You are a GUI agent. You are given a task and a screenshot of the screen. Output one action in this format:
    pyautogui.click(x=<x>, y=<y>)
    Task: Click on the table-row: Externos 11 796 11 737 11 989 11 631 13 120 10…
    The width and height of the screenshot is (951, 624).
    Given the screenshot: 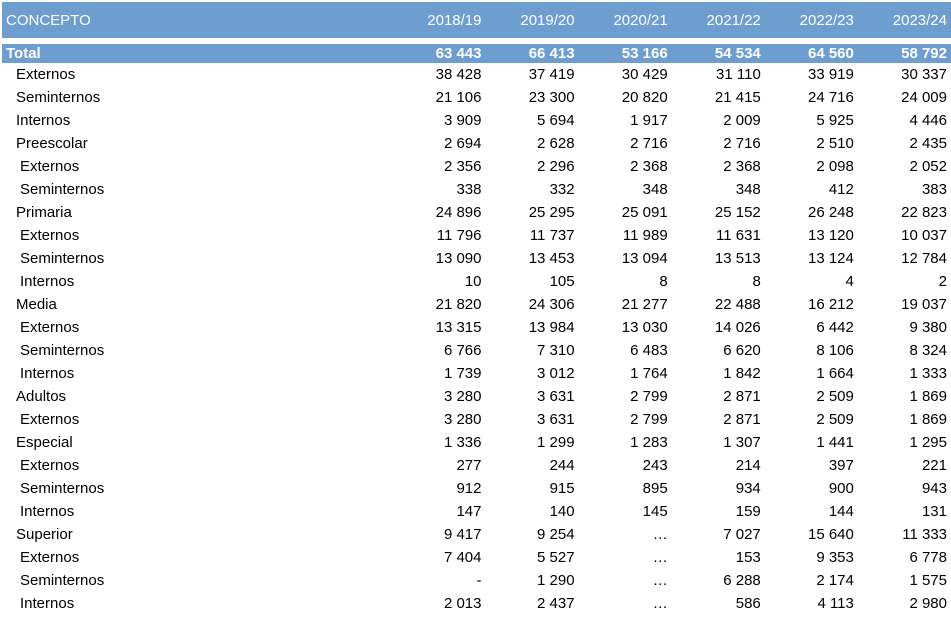 What is the action you would take?
    pyautogui.click(x=476, y=235)
    